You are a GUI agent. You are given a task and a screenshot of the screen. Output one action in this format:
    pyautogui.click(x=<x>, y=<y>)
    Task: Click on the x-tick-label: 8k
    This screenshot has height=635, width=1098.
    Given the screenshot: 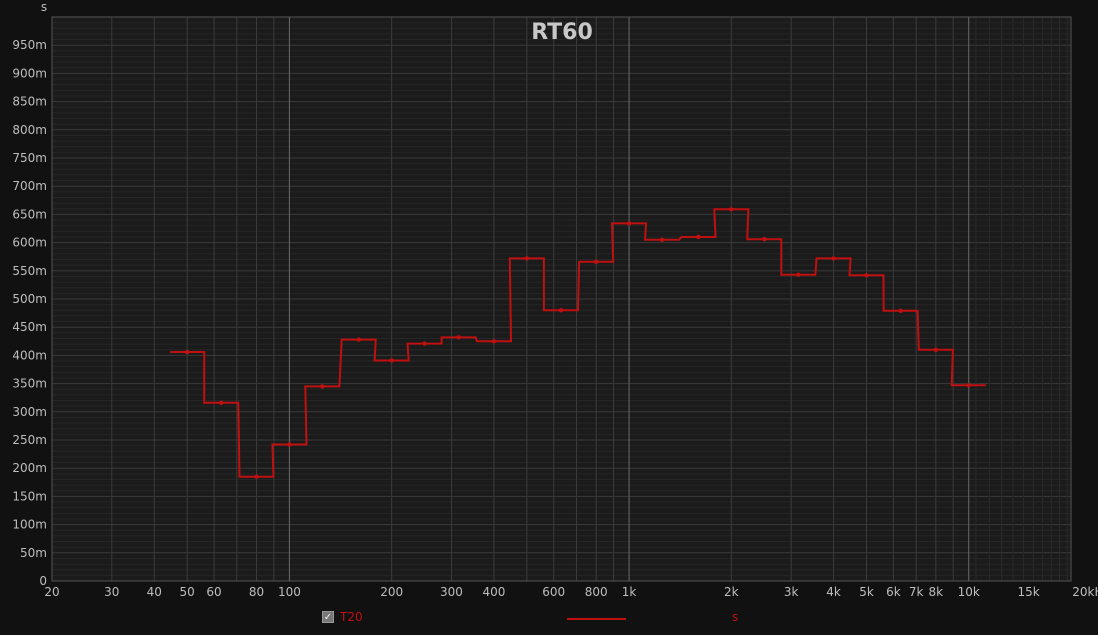 What is the action you would take?
    pyautogui.click(x=936, y=592)
    